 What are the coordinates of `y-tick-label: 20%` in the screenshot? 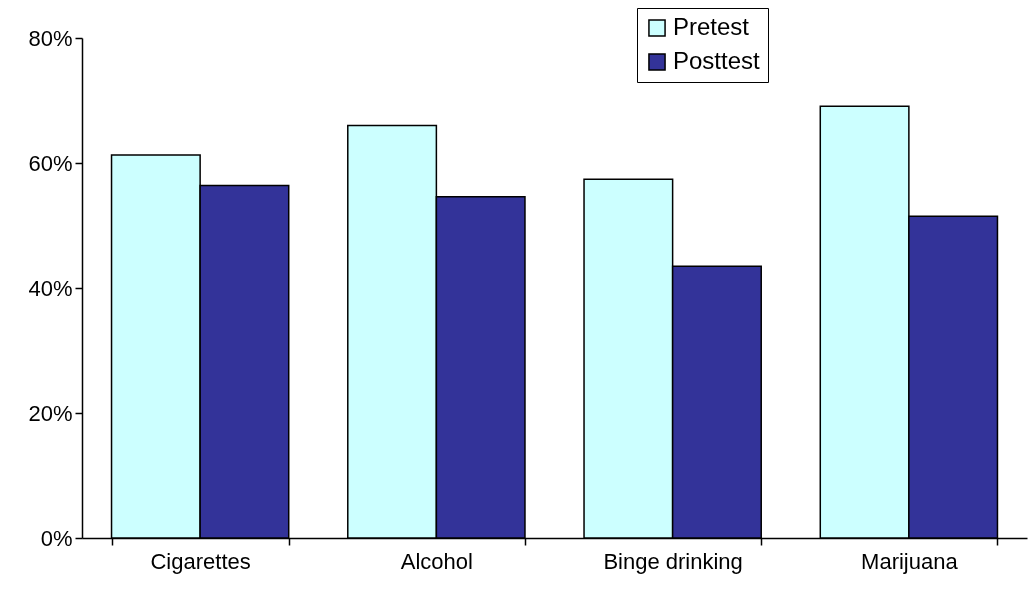 It's located at (50, 413).